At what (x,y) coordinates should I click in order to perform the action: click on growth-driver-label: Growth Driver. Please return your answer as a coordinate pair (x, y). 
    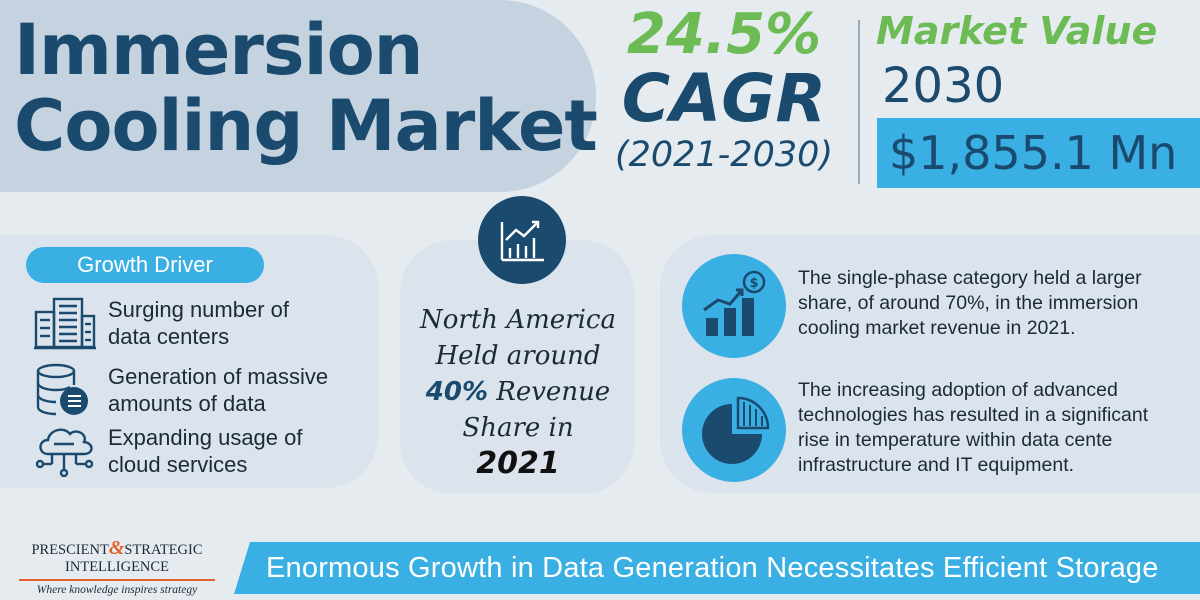
    Looking at the image, I should click on (145, 265).